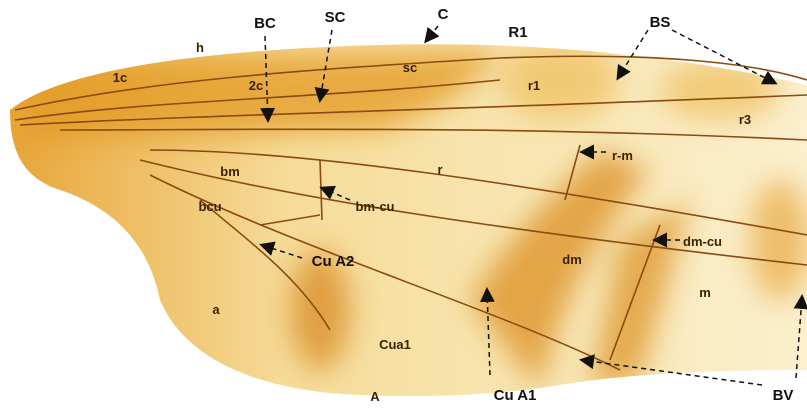 The image size is (807, 409). I want to click on label: C, so click(443, 14).